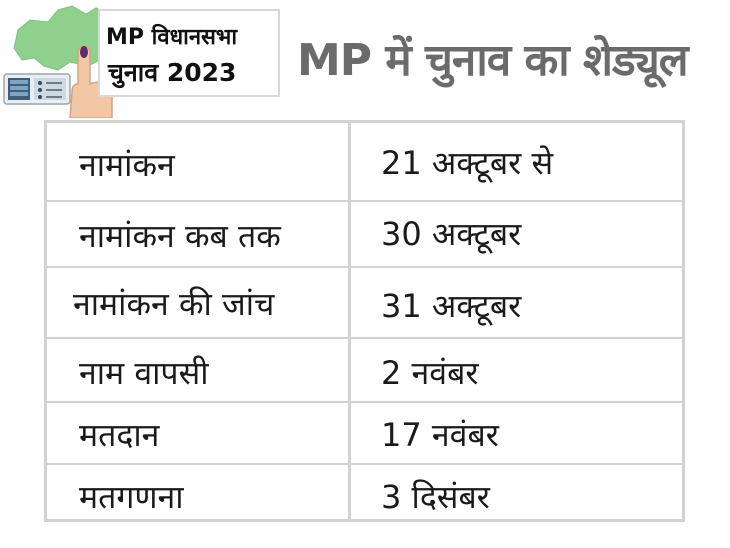  What do you see at coordinates (180, 236) in the screenshot?
I see `event-label: नामांकन कब तक` at bounding box center [180, 236].